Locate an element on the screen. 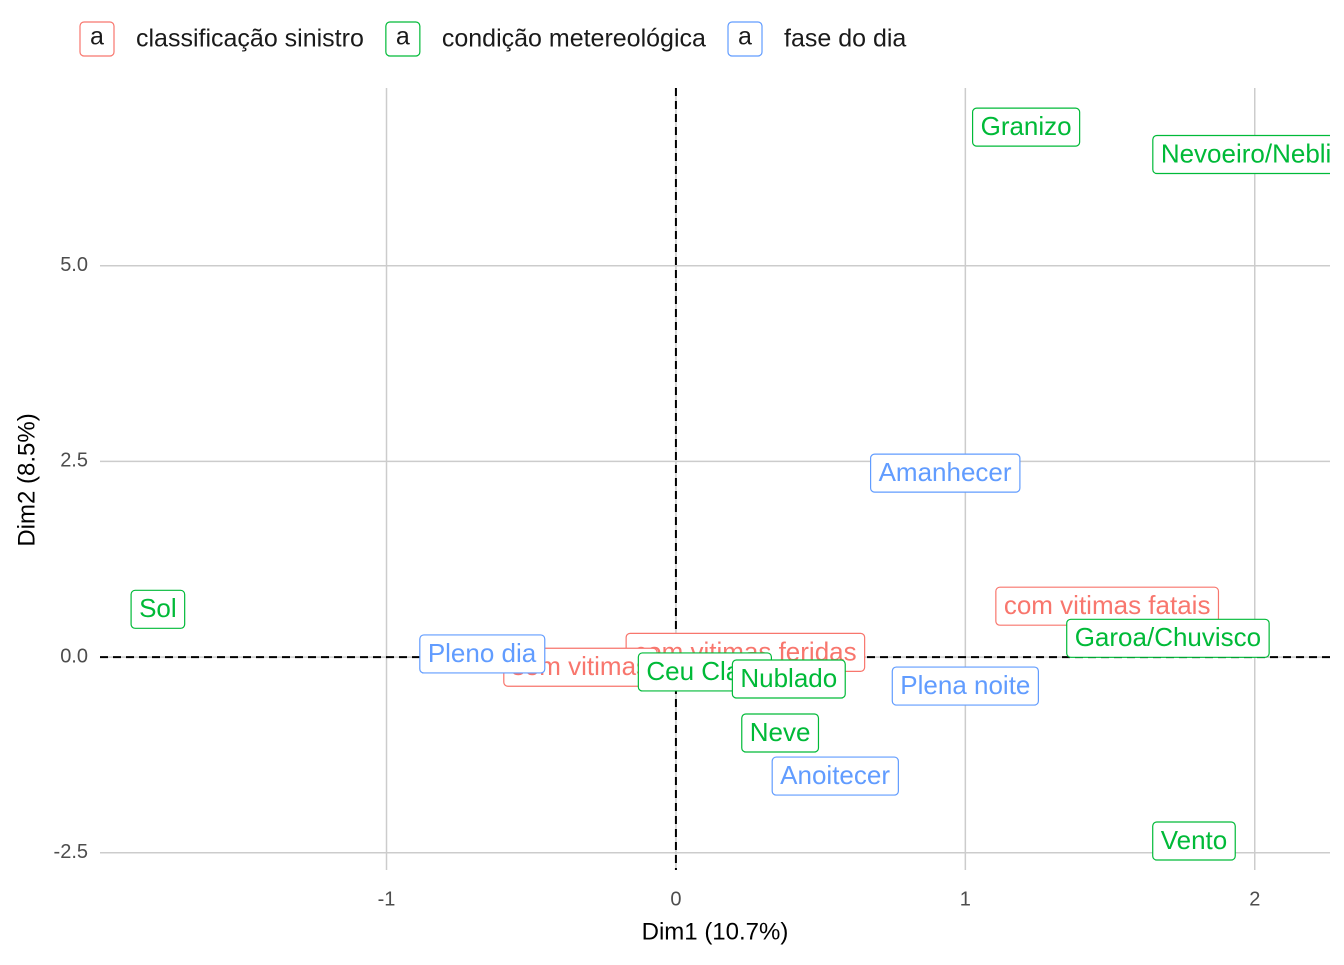 The height and width of the screenshot is (965, 1344). label-text: Vento is located at coordinates (1194, 840).